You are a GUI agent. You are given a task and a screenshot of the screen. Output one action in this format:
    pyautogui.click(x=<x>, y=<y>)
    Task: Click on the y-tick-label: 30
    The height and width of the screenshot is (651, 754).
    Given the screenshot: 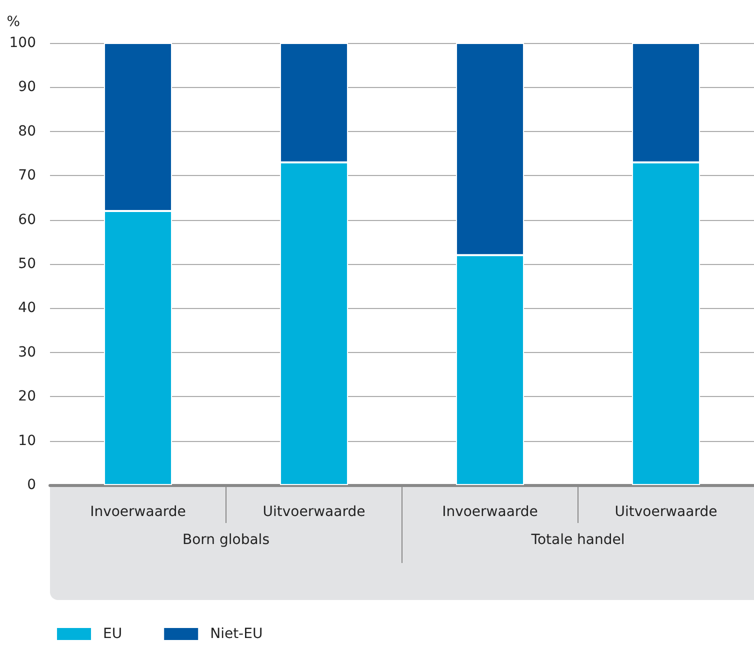 What is the action you would take?
    pyautogui.click(x=27, y=352)
    